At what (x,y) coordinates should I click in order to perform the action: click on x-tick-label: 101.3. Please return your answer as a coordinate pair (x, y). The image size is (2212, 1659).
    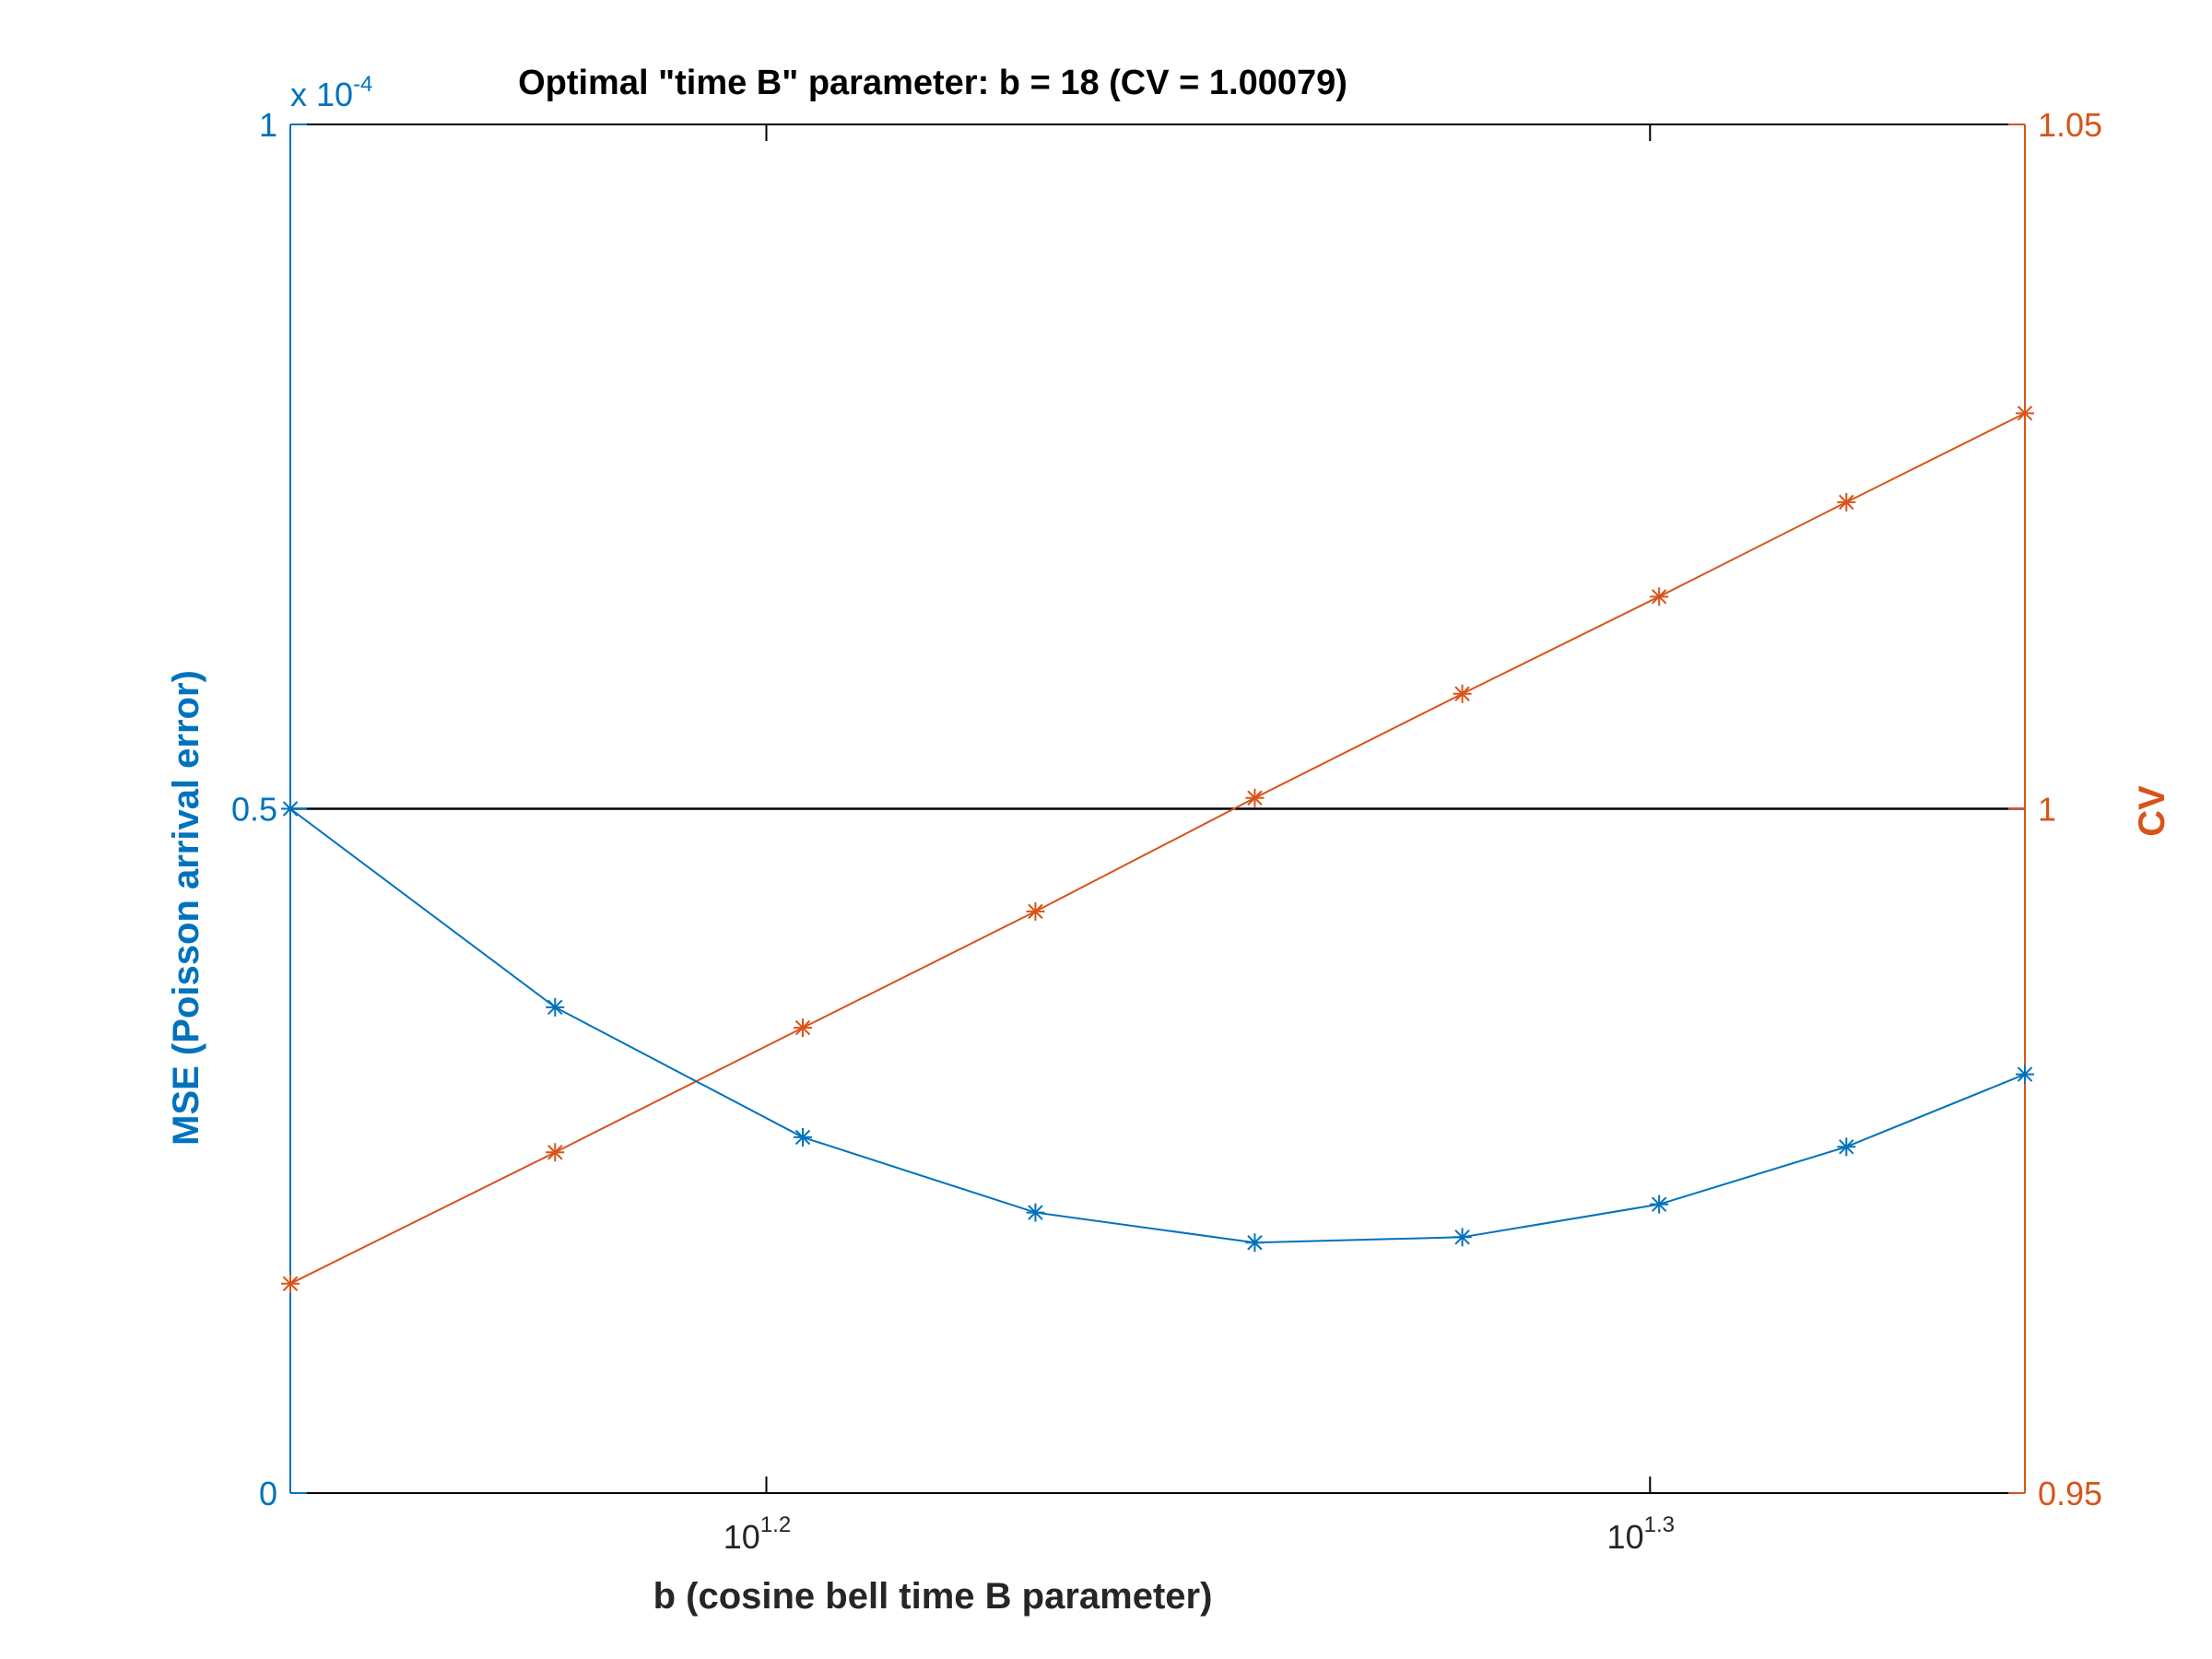
    Looking at the image, I should click on (1641, 1534).